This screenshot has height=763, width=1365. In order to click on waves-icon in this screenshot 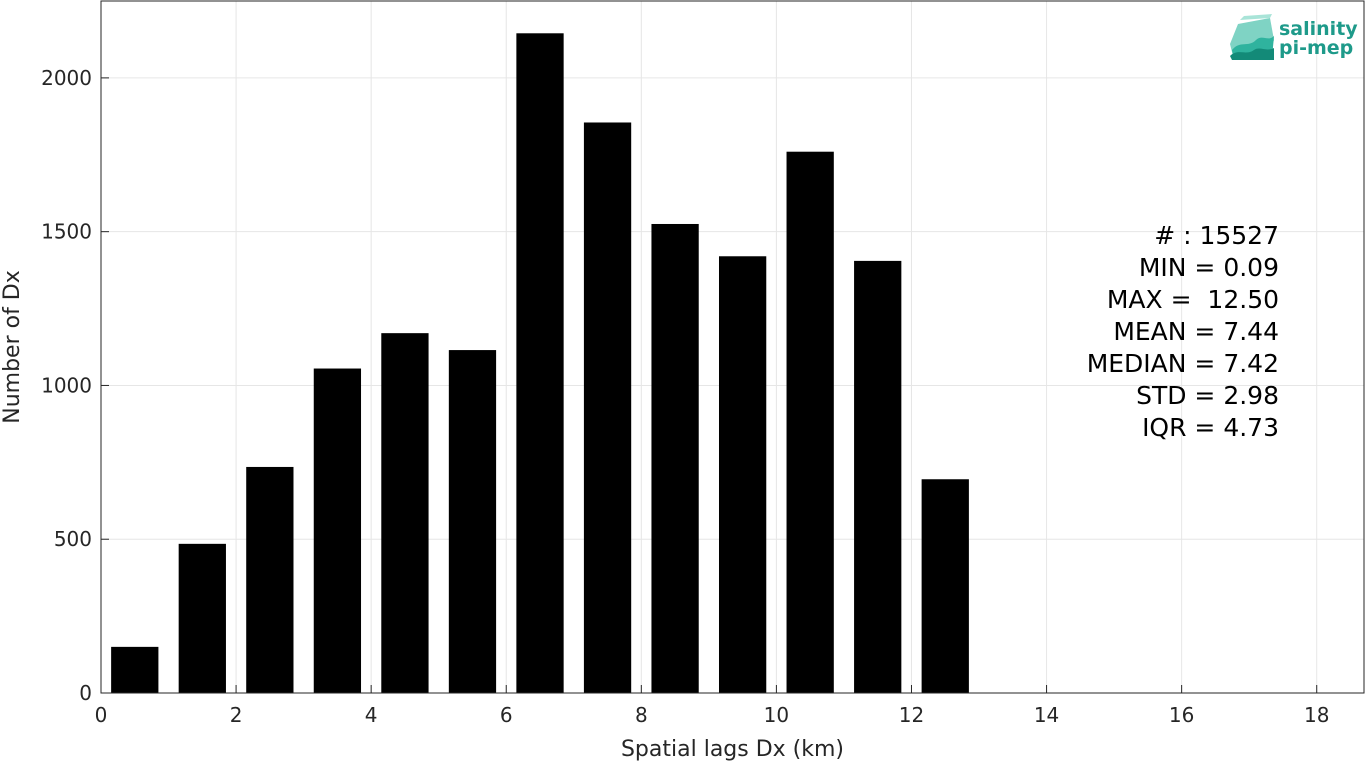, I will do `click(1252, 37)`.